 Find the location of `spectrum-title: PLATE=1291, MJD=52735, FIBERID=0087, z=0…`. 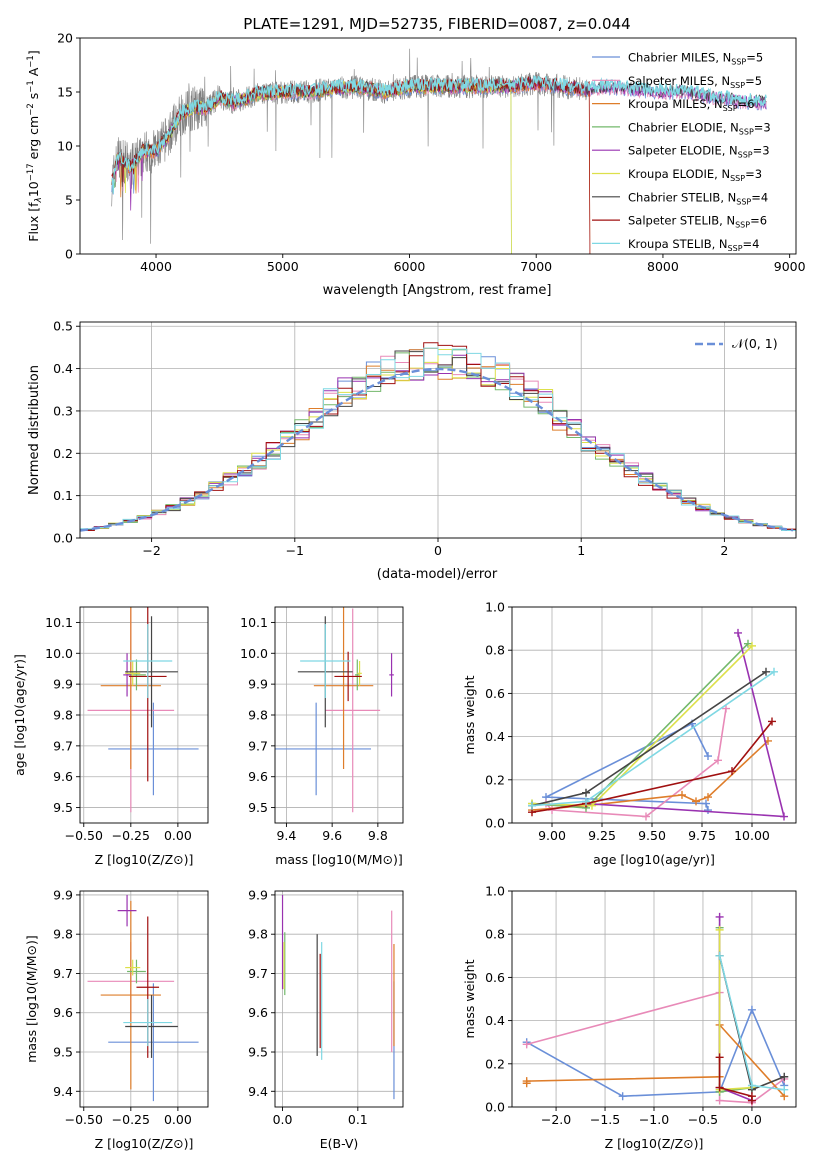

spectrum-title: PLATE=1291, MJD=52735, FIBERID=0087, z=0… is located at coordinates (436, 24).